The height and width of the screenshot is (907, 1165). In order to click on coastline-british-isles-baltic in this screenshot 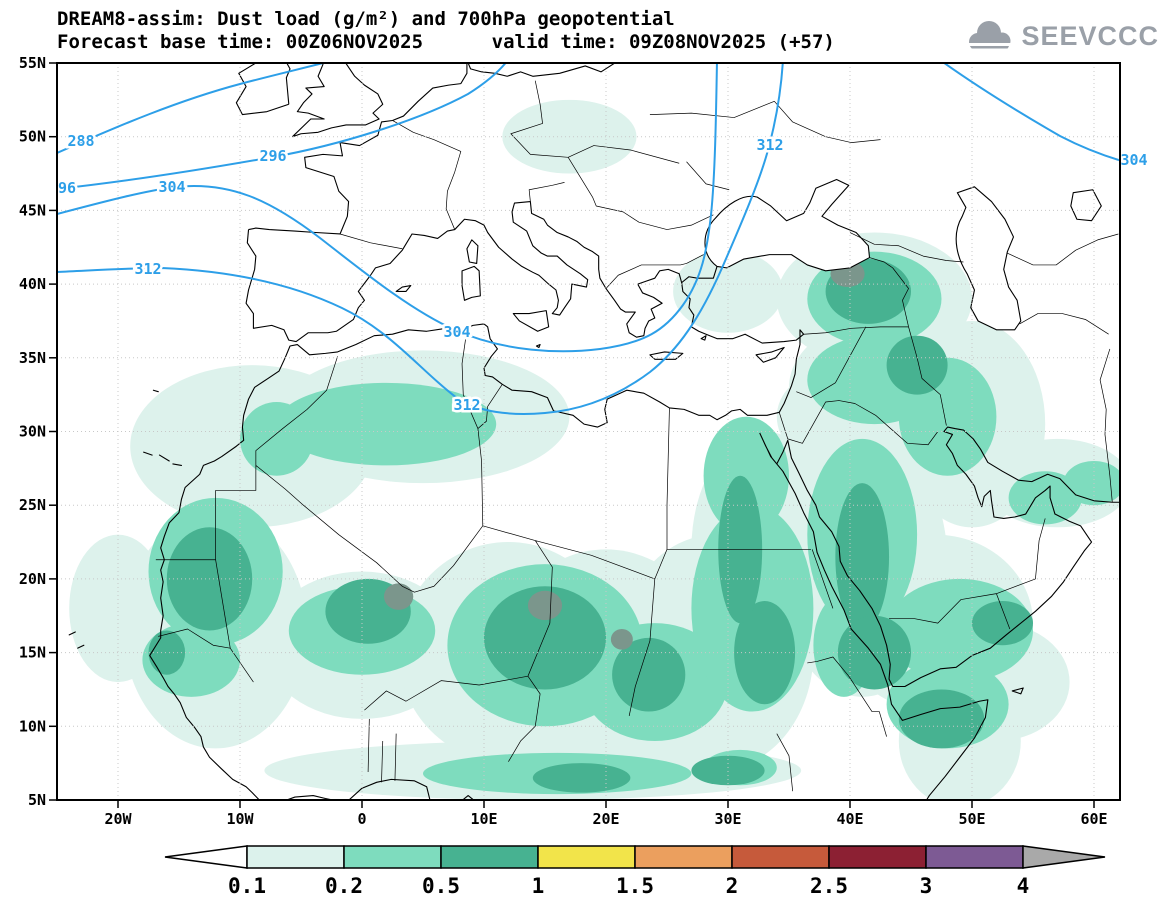, I will do `click(427, 98)`.